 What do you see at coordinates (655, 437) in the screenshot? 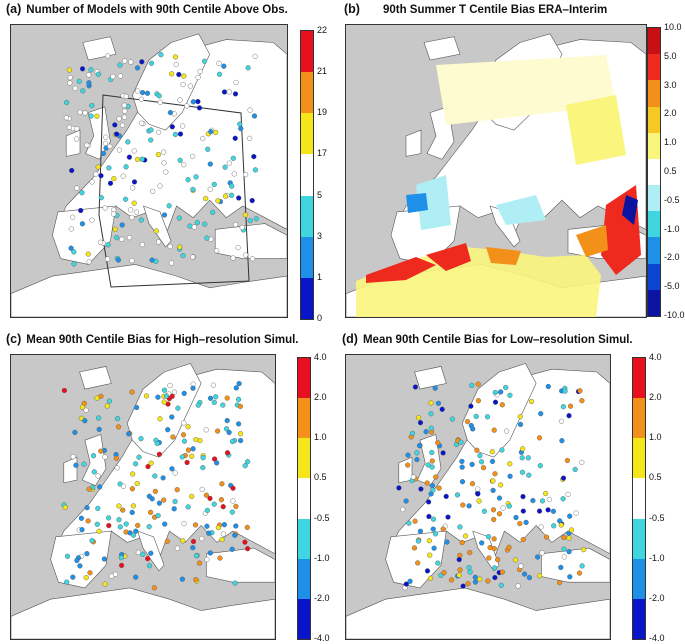
I see `colorbar-tick-label: 1.0` at bounding box center [655, 437].